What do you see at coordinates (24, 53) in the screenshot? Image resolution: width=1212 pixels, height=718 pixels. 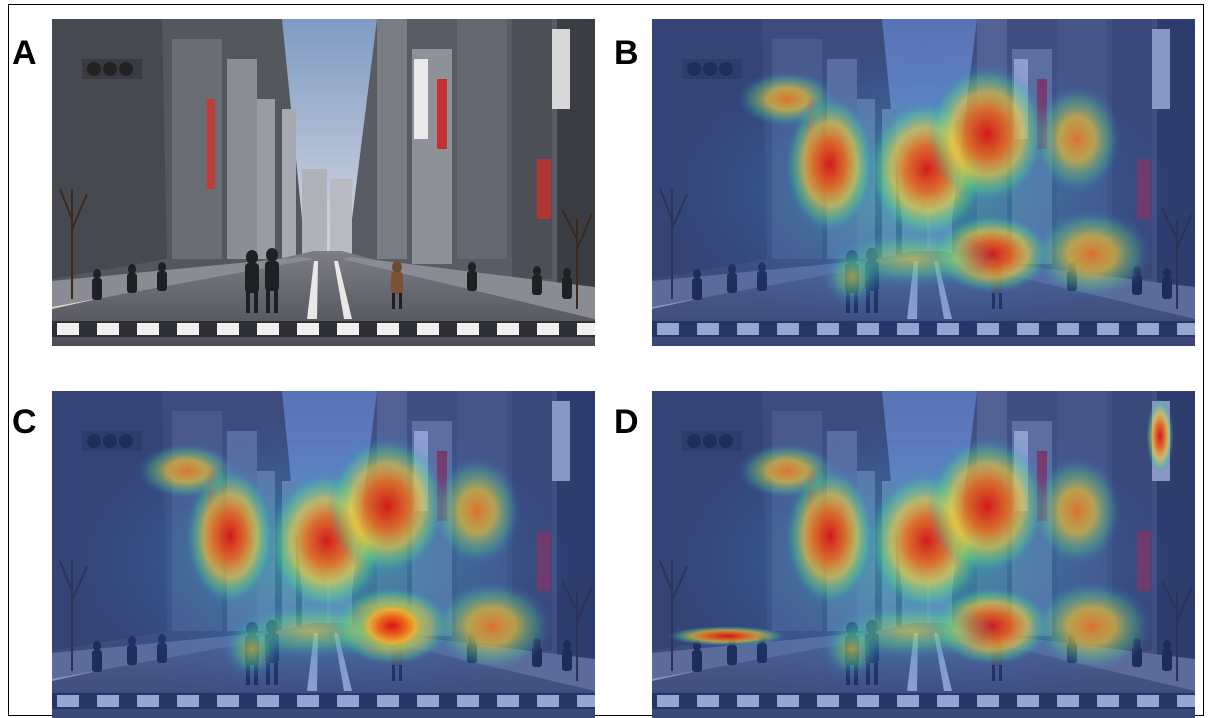 I see `panel-label-a: A` at bounding box center [24, 53].